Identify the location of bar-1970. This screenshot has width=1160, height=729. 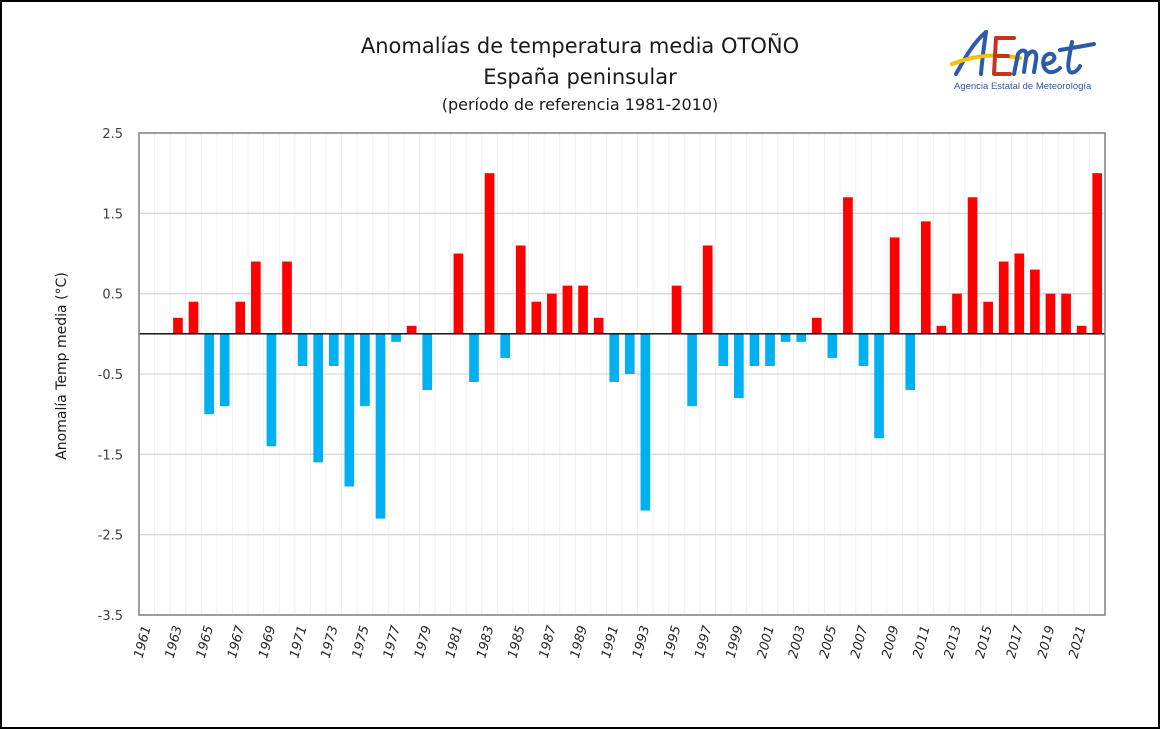
(287, 297).